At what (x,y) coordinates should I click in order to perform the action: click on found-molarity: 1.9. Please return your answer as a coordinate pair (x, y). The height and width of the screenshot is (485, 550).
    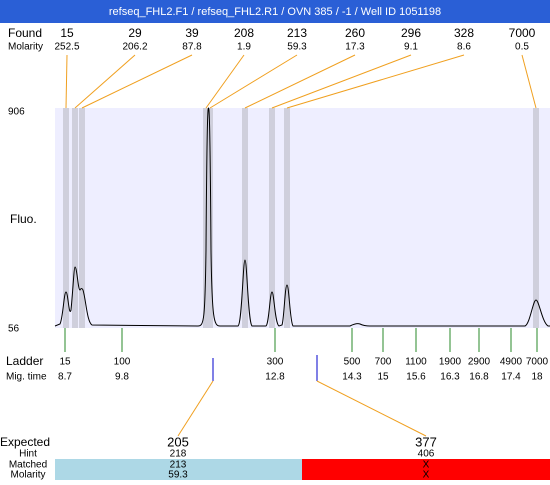
    Looking at the image, I should click on (244, 47).